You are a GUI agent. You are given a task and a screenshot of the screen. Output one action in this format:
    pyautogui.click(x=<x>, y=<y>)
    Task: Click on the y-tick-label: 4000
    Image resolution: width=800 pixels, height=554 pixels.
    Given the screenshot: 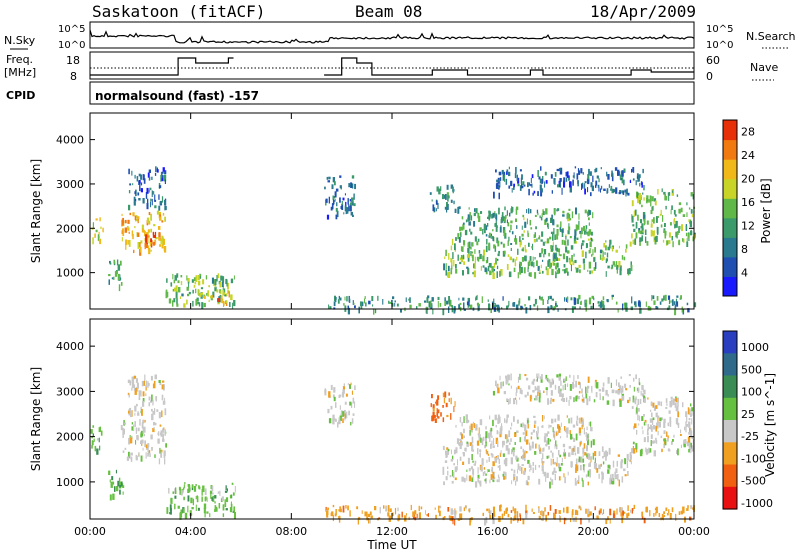 What is the action you would take?
    pyautogui.click(x=70, y=140)
    